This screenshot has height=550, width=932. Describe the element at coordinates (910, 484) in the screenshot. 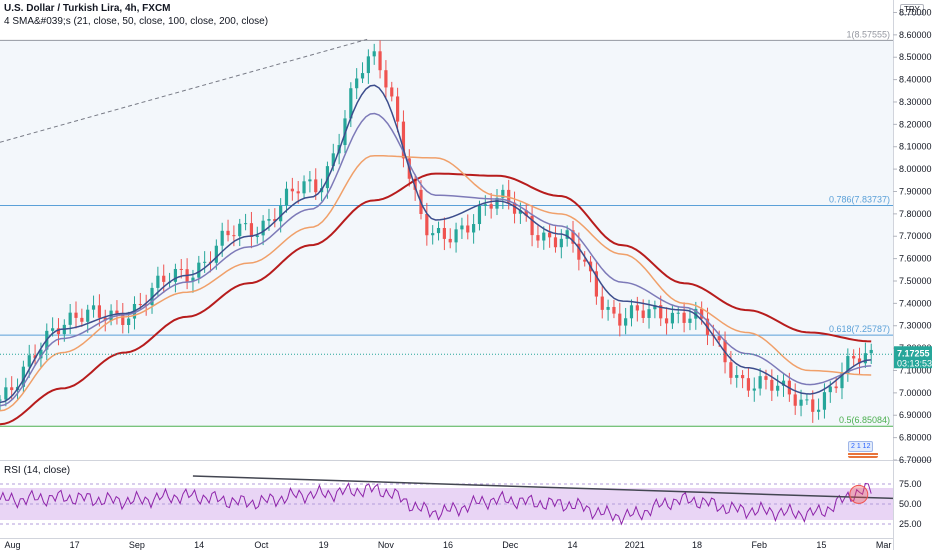

I see `rsi-tick-label: 75.00` at that location.